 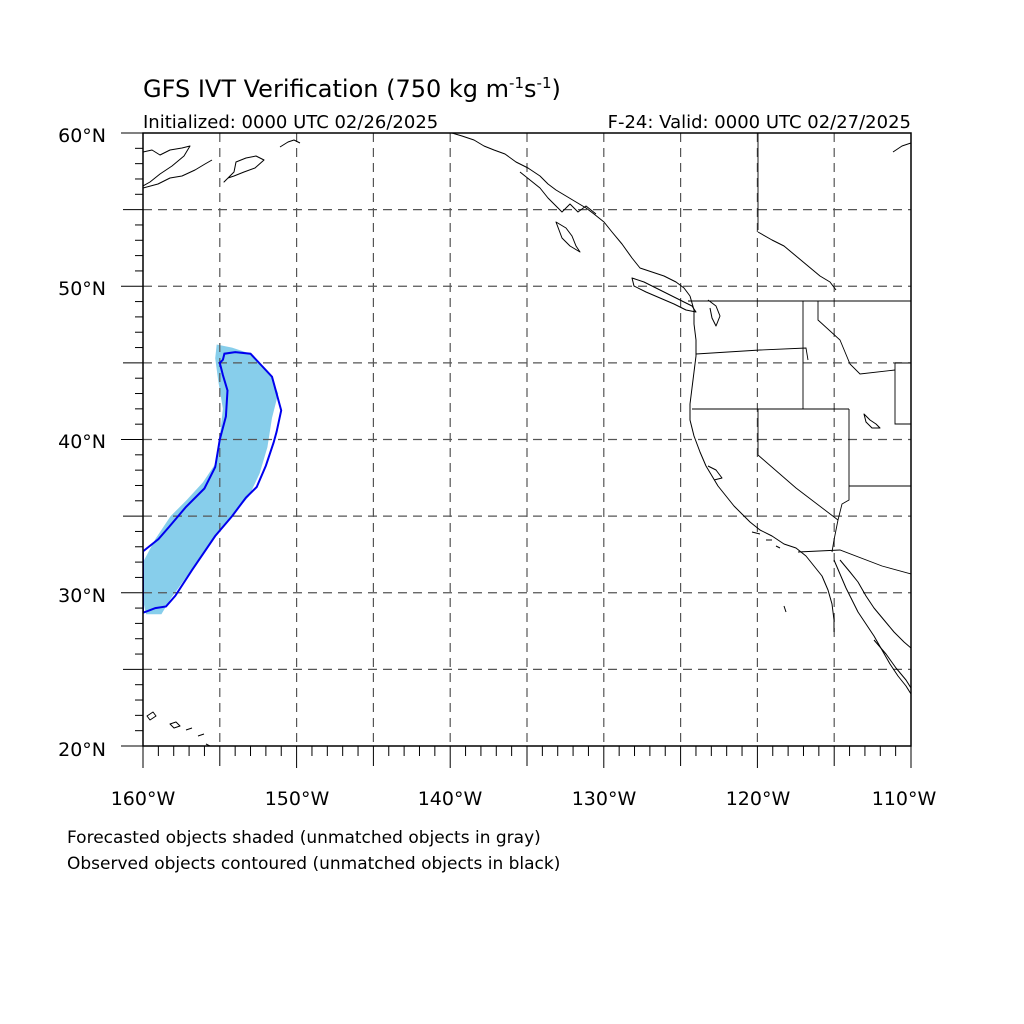 What do you see at coordinates (297, 799) in the screenshot?
I see `lon-label-150w: 150°W` at bounding box center [297, 799].